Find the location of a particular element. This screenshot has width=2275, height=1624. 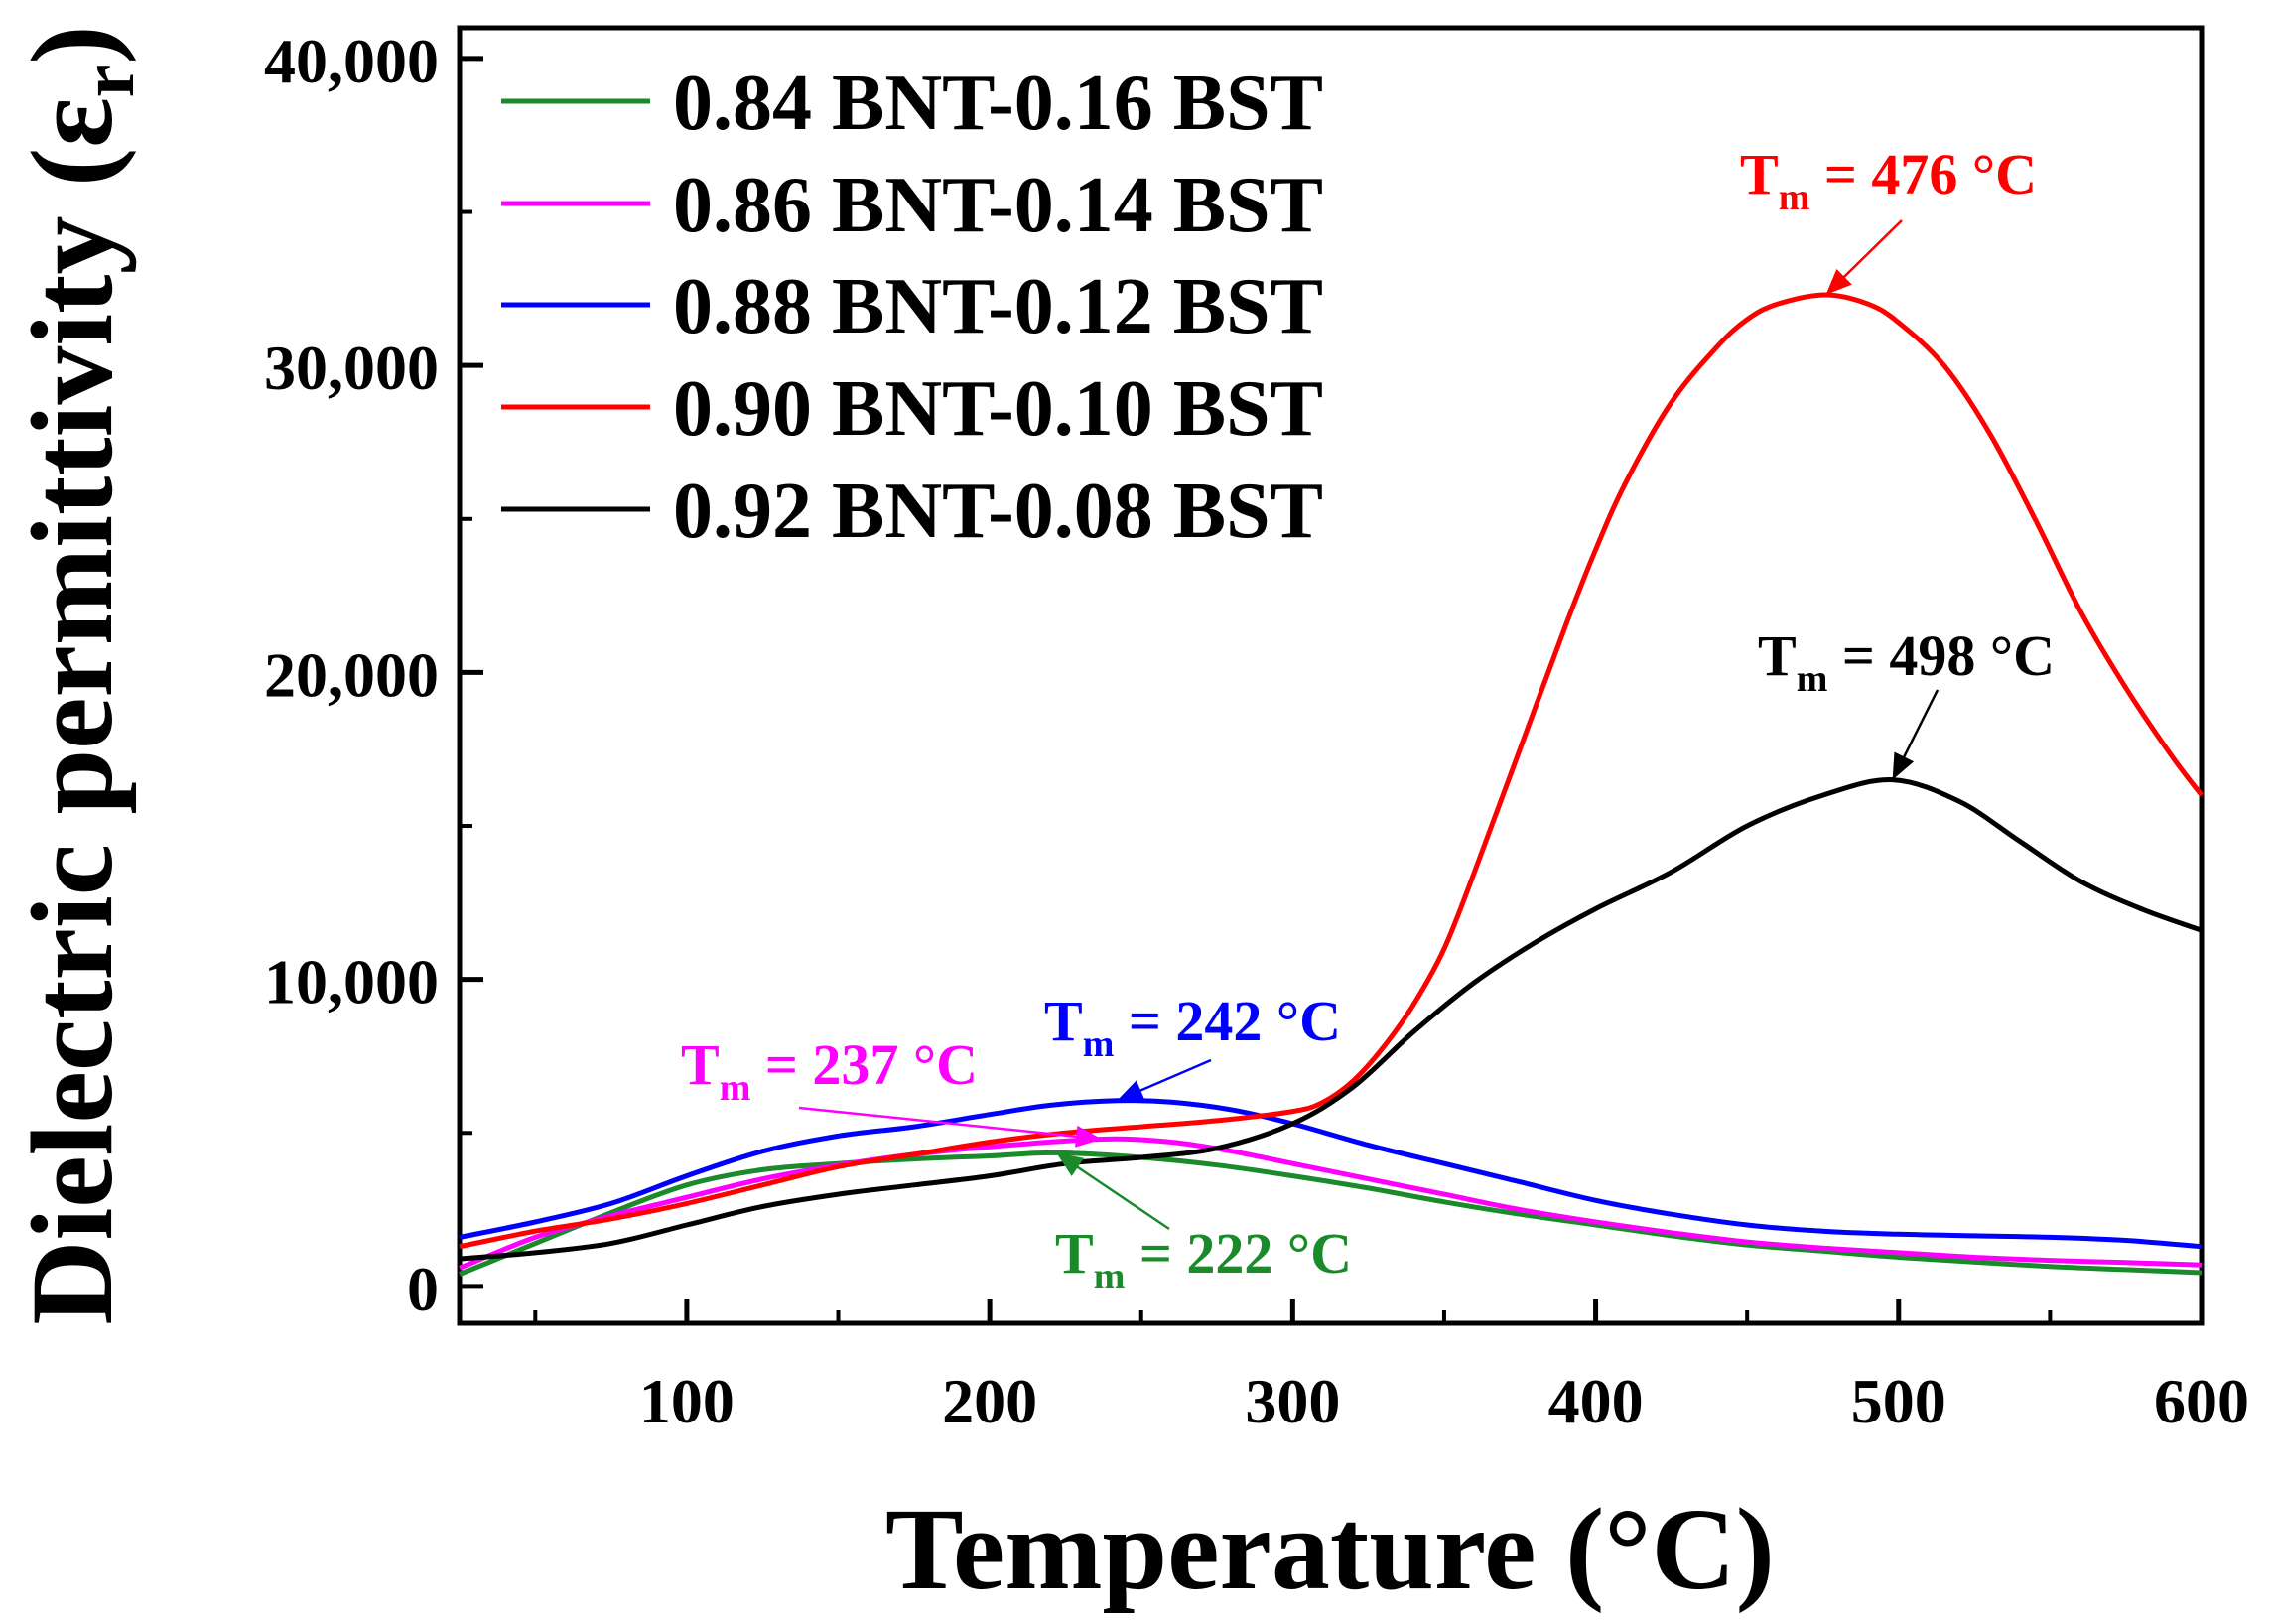

peak-annotation: Tm = 222 °C is located at coordinates (1203, 1259).